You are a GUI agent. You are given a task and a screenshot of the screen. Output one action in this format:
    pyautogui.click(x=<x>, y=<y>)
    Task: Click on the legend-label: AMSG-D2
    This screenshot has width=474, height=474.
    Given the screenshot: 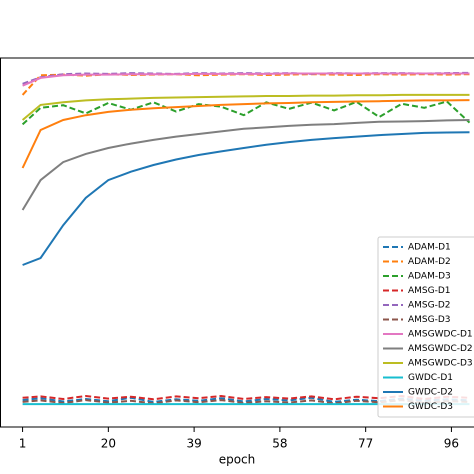 What is the action you would take?
    pyautogui.click(x=429, y=306)
    